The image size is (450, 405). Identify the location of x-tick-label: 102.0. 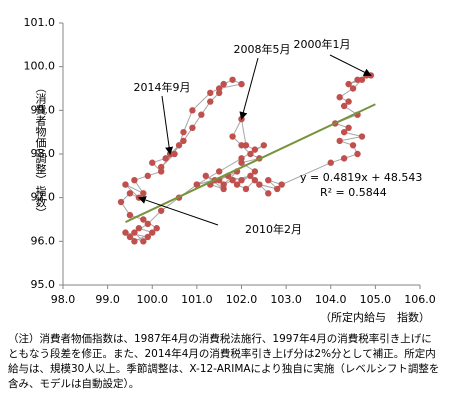
(242, 299).